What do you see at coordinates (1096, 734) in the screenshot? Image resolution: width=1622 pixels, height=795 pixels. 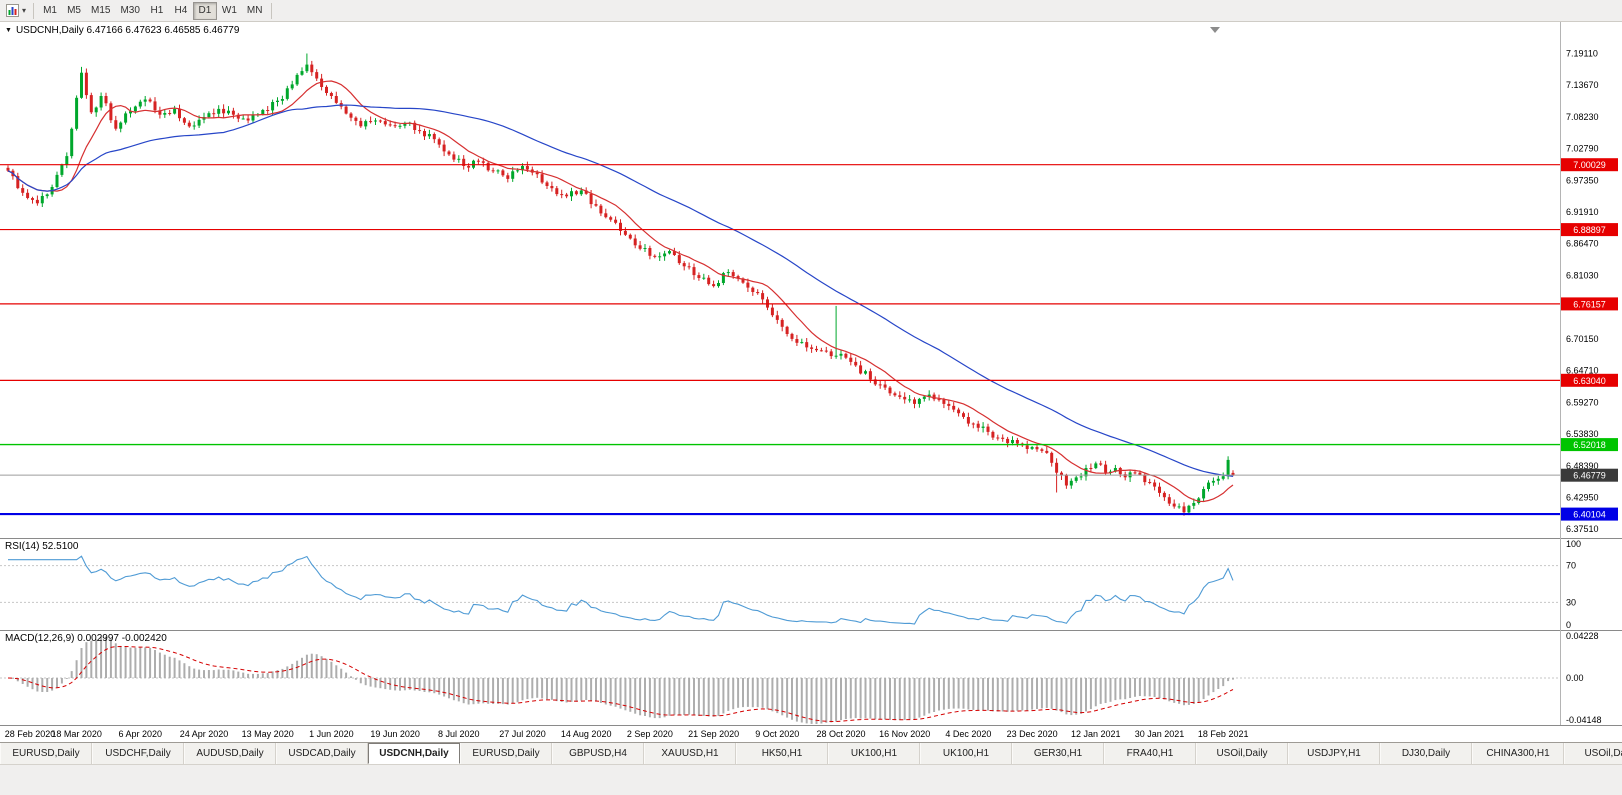 I see `svg-text: 12 Jan 2021` at bounding box center [1096, 734].